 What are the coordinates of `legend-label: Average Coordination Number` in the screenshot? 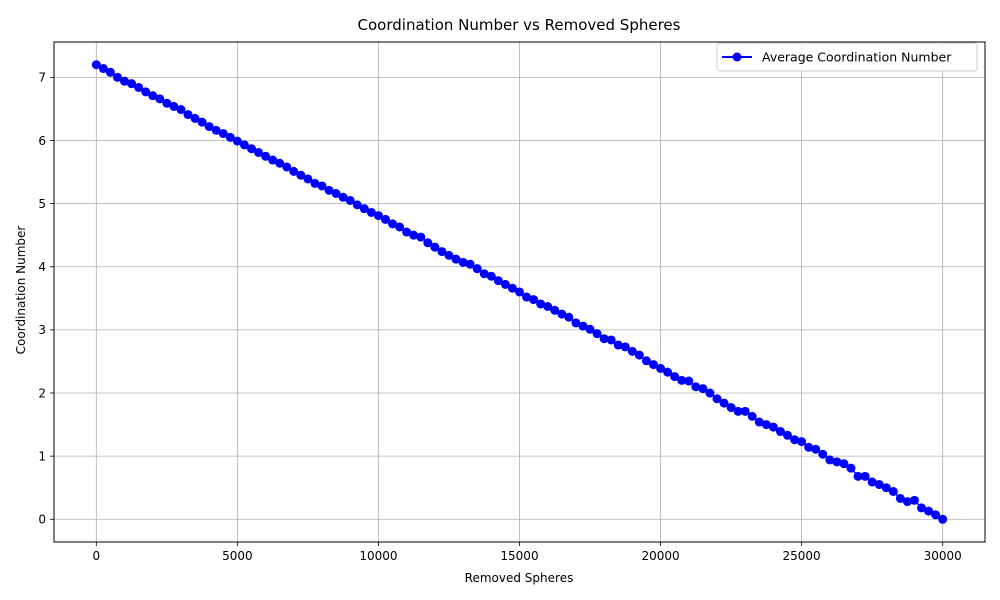 It's located at (857, 57).